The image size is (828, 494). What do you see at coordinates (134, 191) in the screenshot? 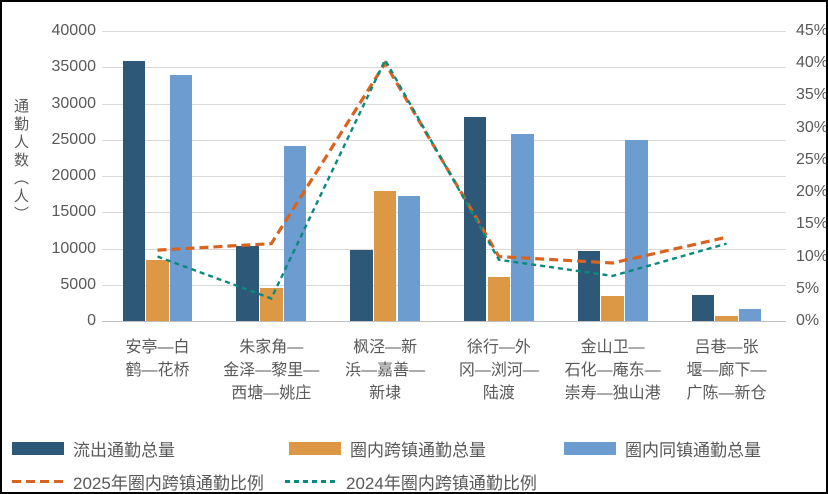
I see `bar-series0-cat0` at bounding box center [134, 191].